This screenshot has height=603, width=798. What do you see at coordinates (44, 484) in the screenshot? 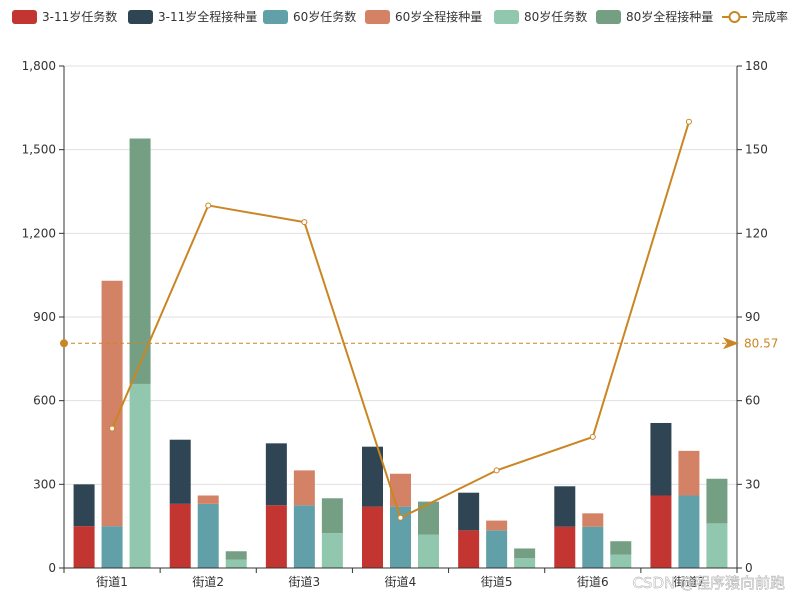
I see `y-left-tick-label: 300` at bounding box center [44, 484].